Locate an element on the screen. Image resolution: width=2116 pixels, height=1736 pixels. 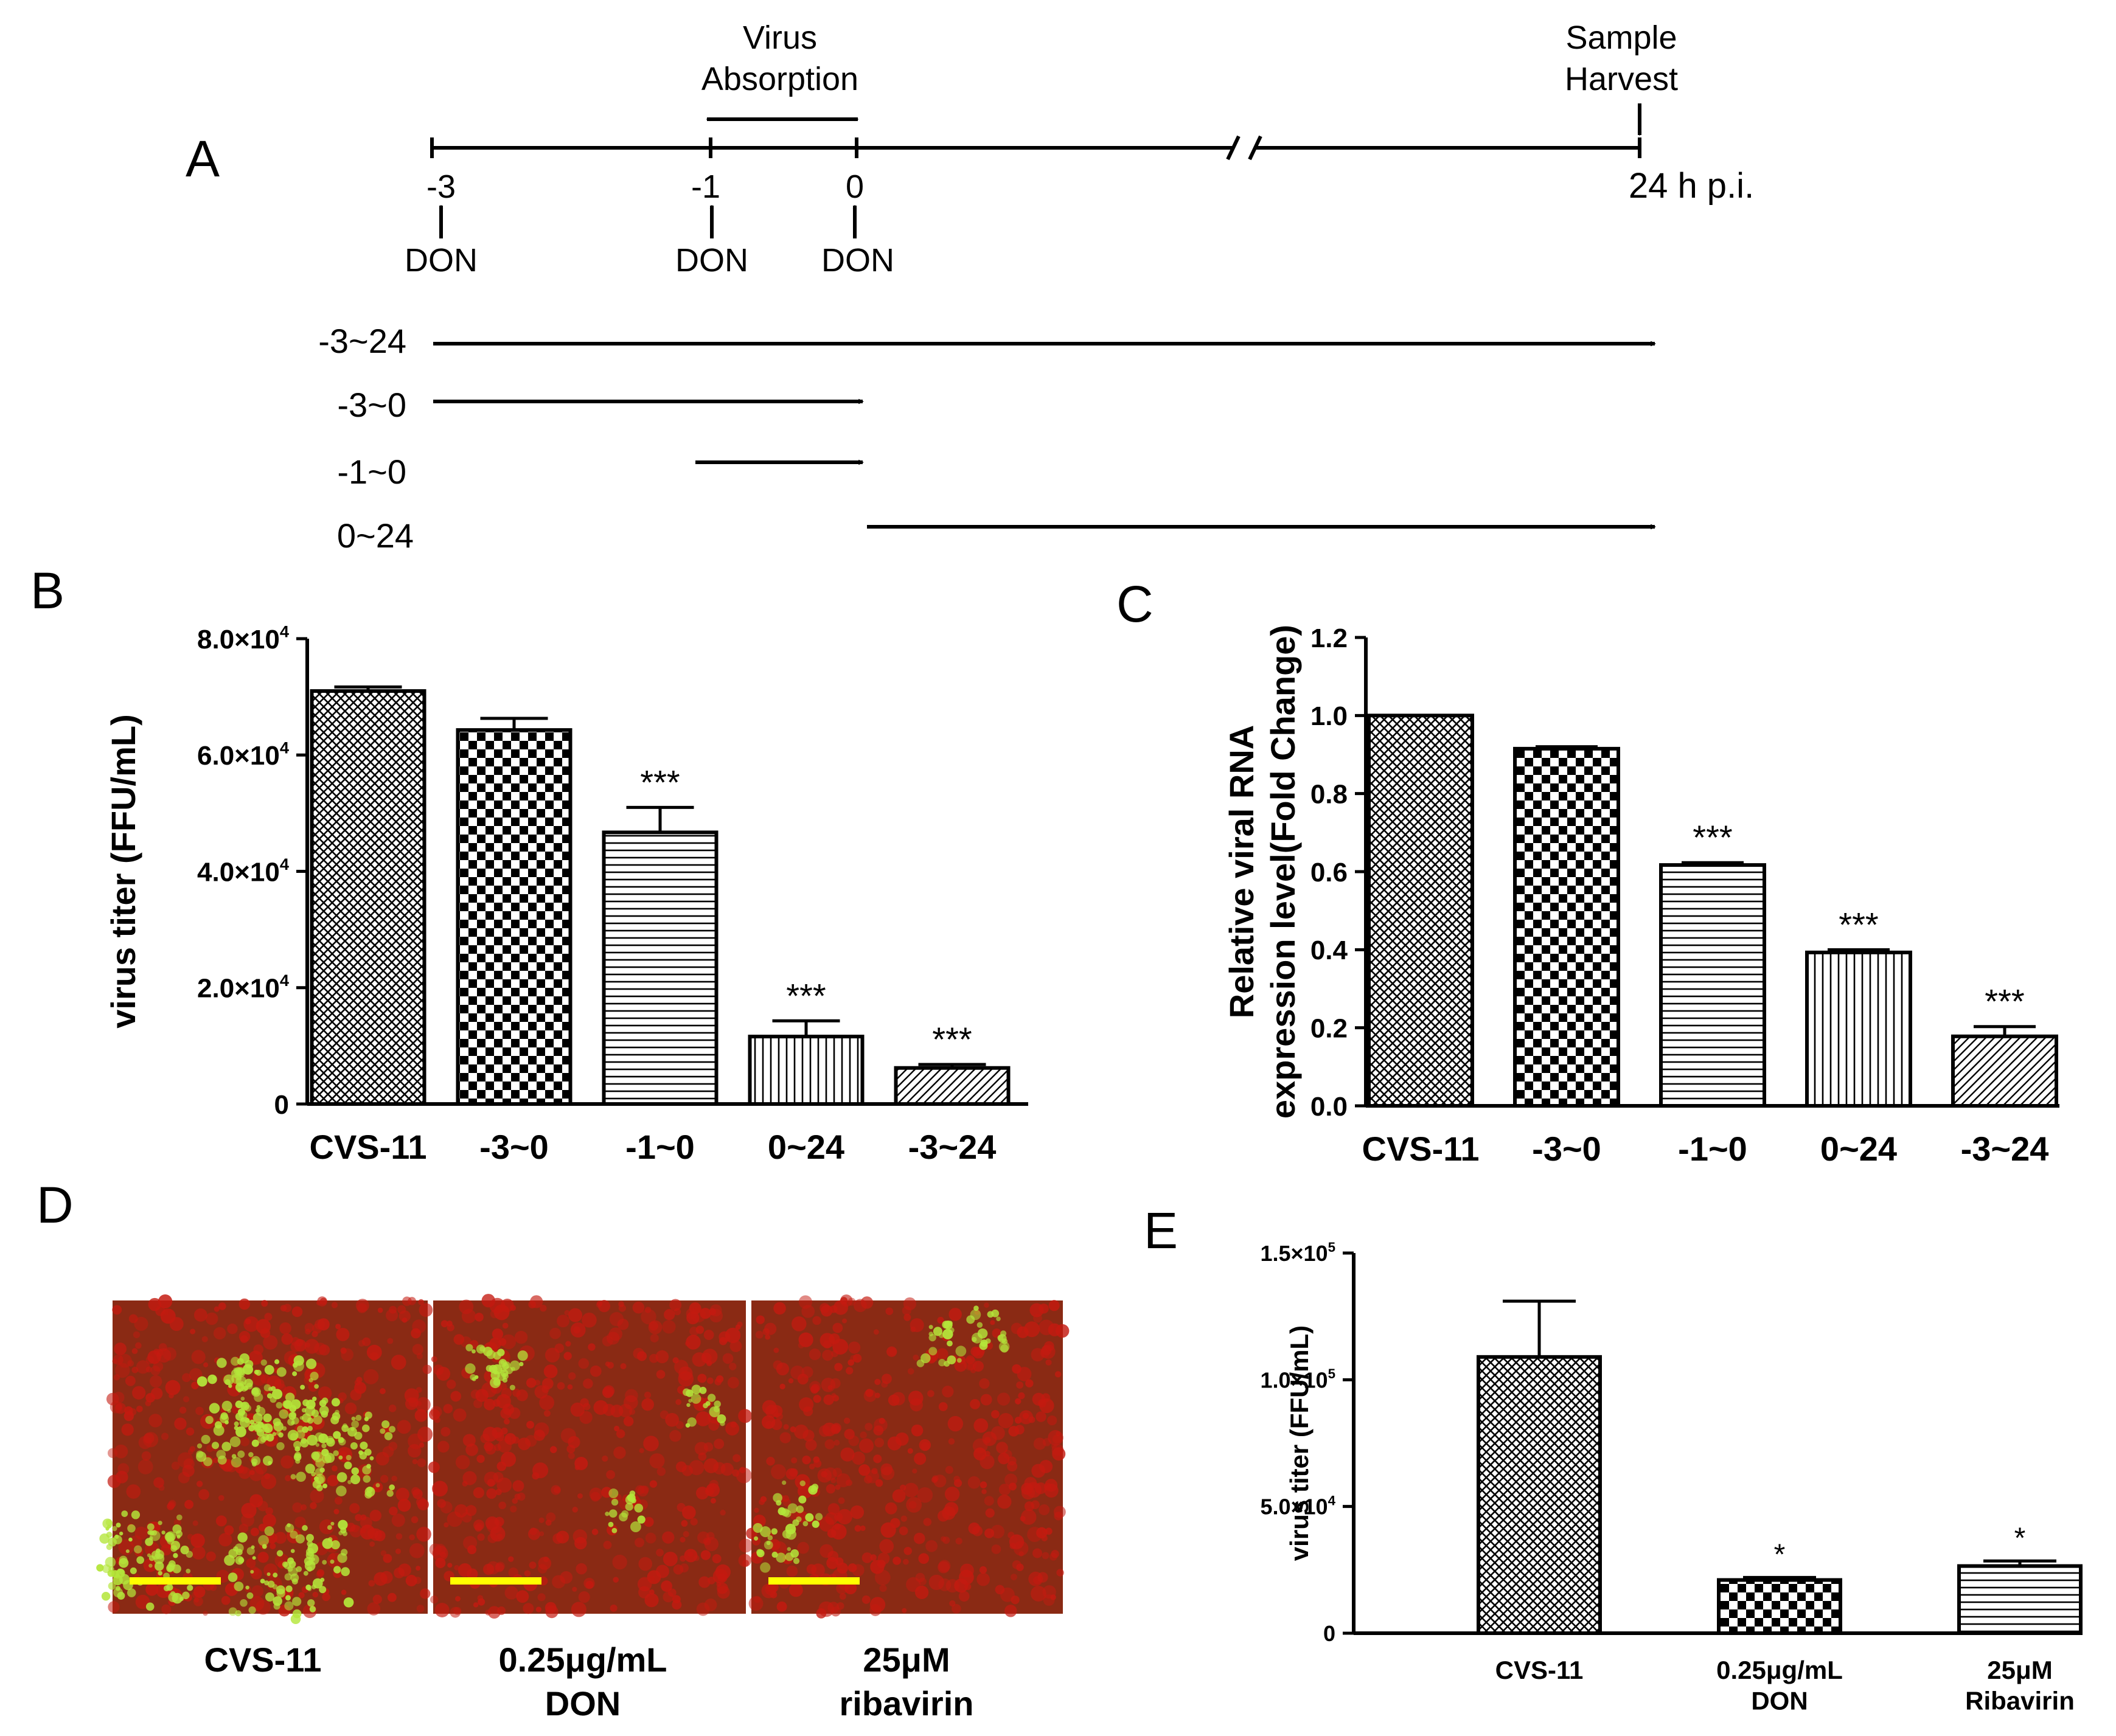
category-label: 0~24 is located at coordinates (806, 1147).